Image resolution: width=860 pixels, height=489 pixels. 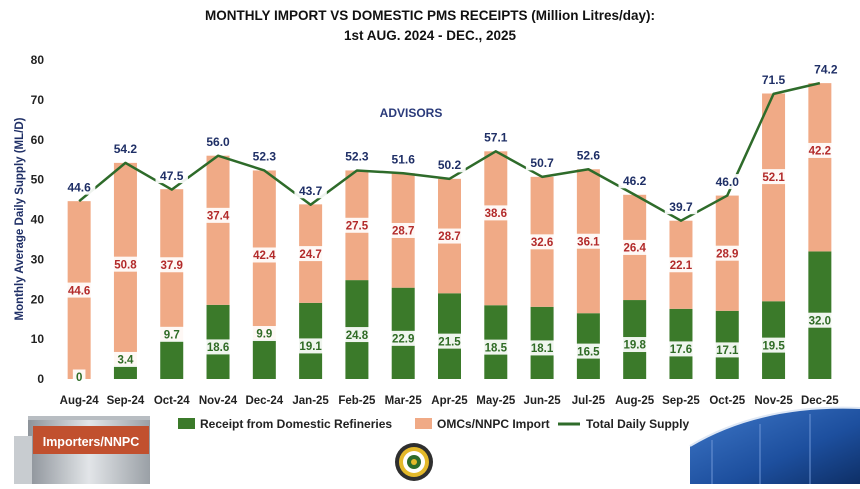 I want to click on import-value-label: 22.1, so click(x=681, y=266).